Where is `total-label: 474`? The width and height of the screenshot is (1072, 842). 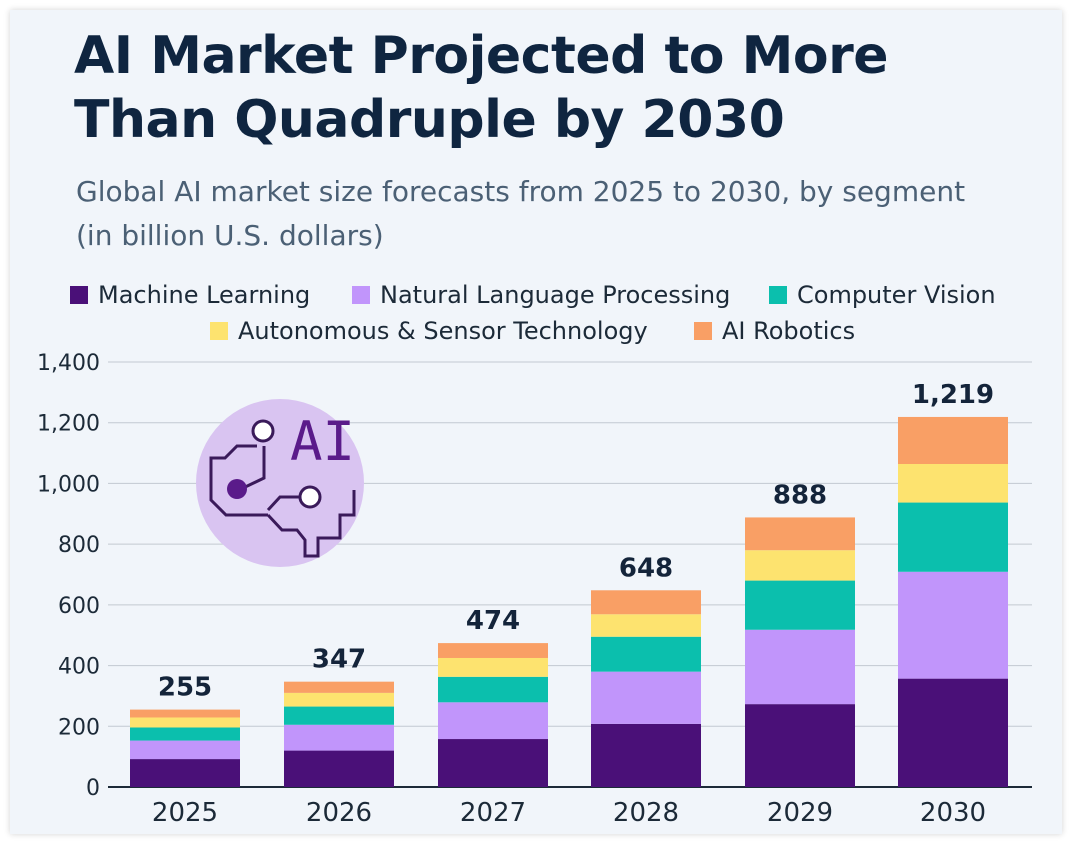
total-label: 474 is located at coordinates (493, 621).